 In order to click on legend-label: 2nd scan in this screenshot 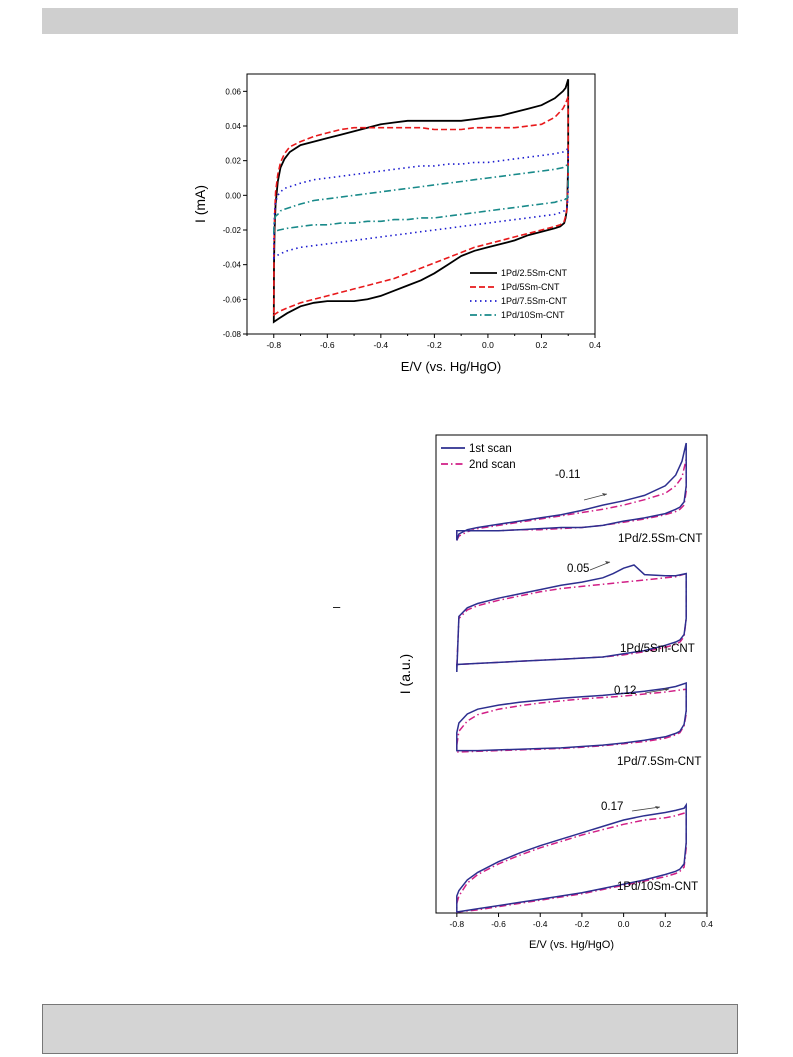, I will do `click(492, 465)`.